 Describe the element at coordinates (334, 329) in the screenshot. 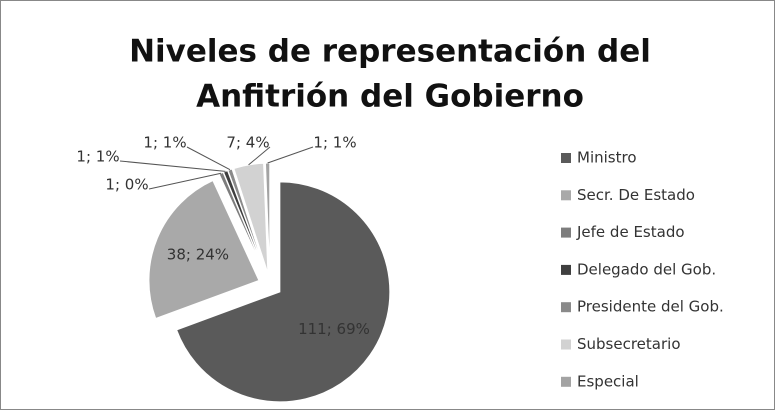

I see `data-label: 111; 69%` at that location.